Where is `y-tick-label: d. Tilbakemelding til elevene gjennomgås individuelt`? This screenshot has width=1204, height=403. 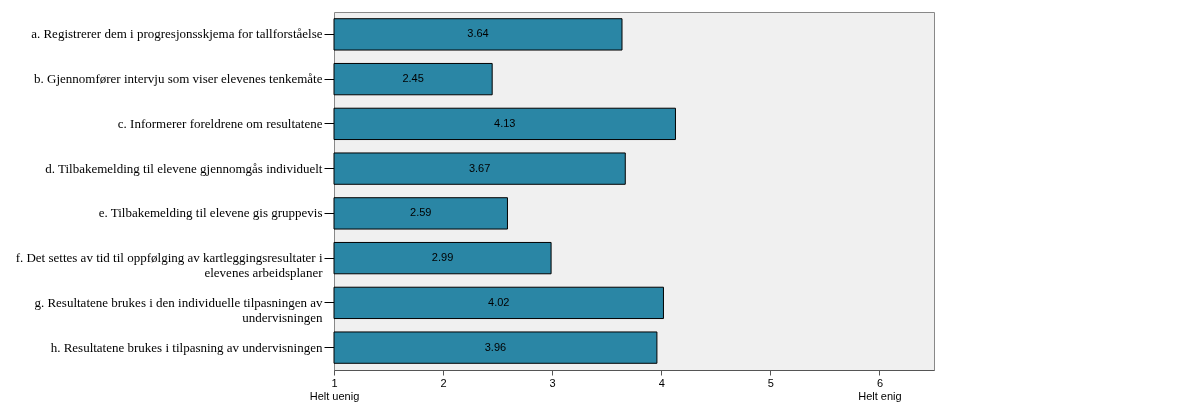 y-tick-label: d. Tilbakemelding til elevene gjennomgås individuelt is located at coordinates (184, 168).